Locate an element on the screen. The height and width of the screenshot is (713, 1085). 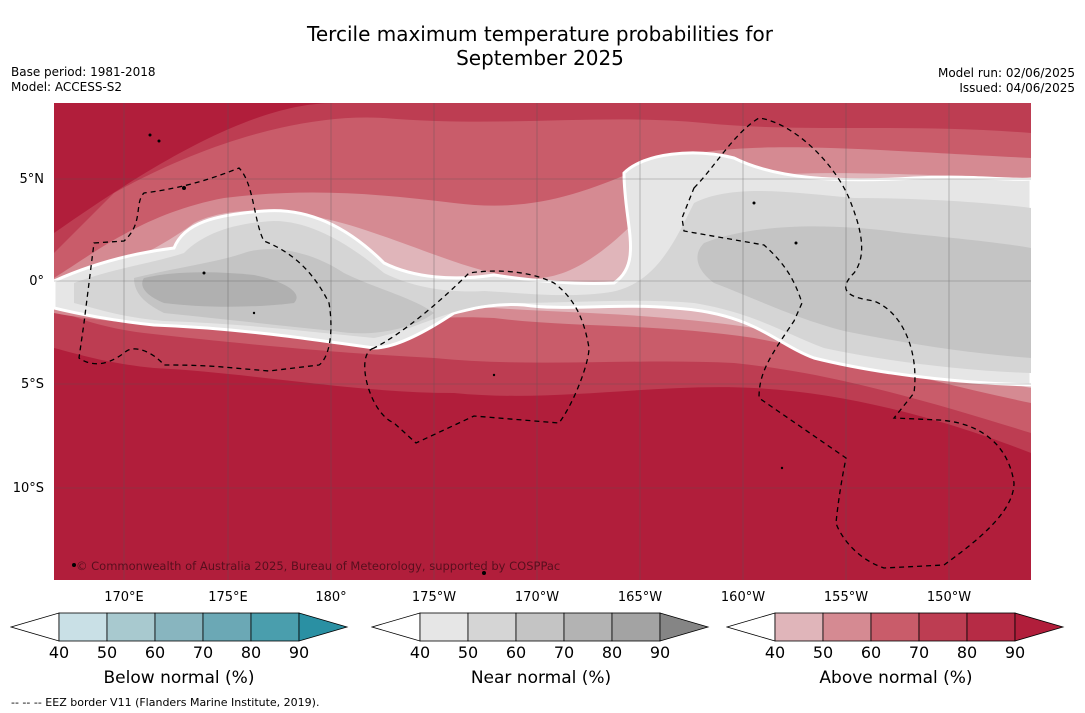
lon-label-175e: 175°E is located at coordinates (228, 597).